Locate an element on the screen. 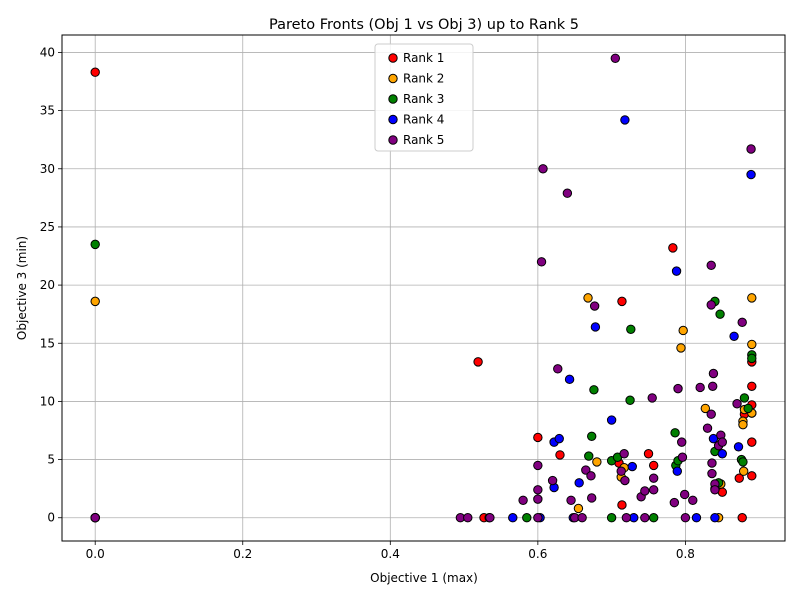 Image resolution: width=800 pixels, height=600 pixels. legend-label: Rank 4 is located at coordinates (423, 120).